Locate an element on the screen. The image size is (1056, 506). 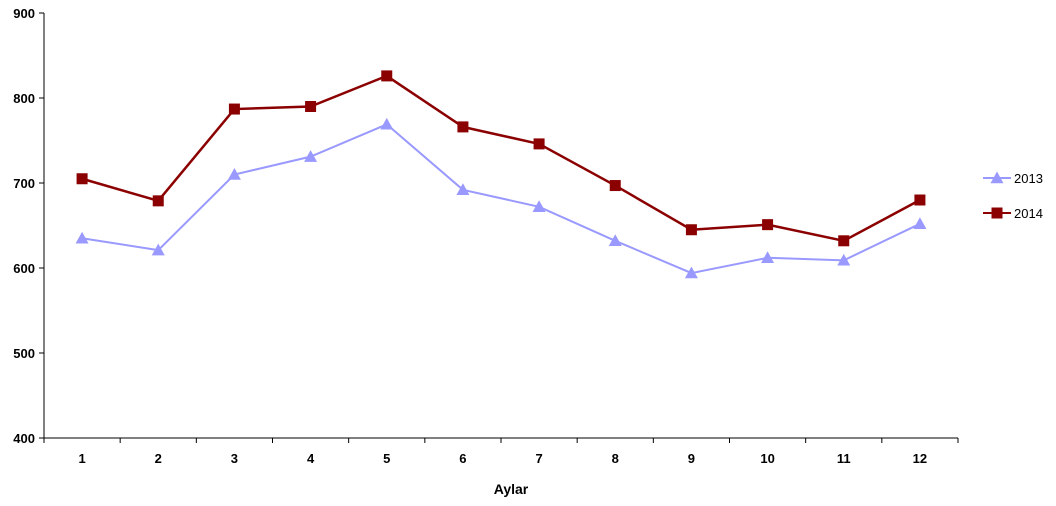
y-ticks: 400 500 600 700 800 900 is located at coordinates (28, 226).